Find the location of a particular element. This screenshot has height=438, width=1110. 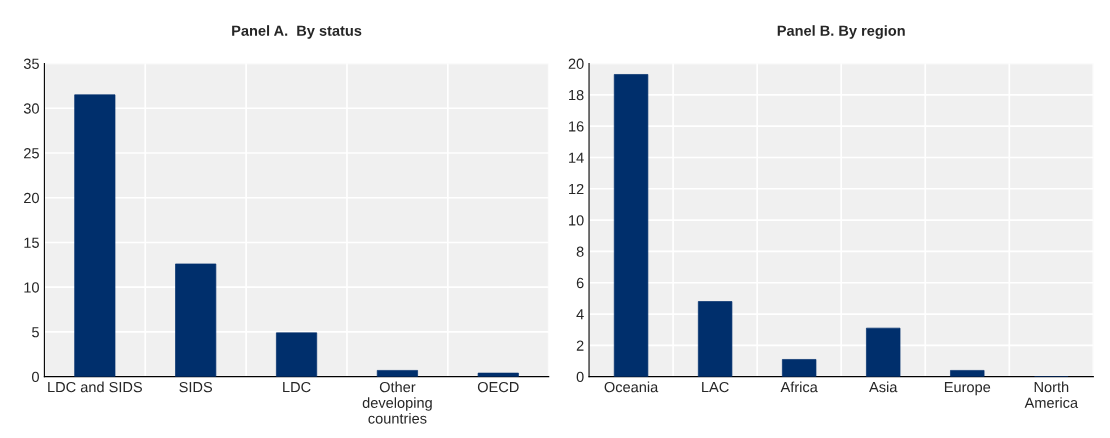

y-tick-label: 6 is located at coordinates (580, 283).